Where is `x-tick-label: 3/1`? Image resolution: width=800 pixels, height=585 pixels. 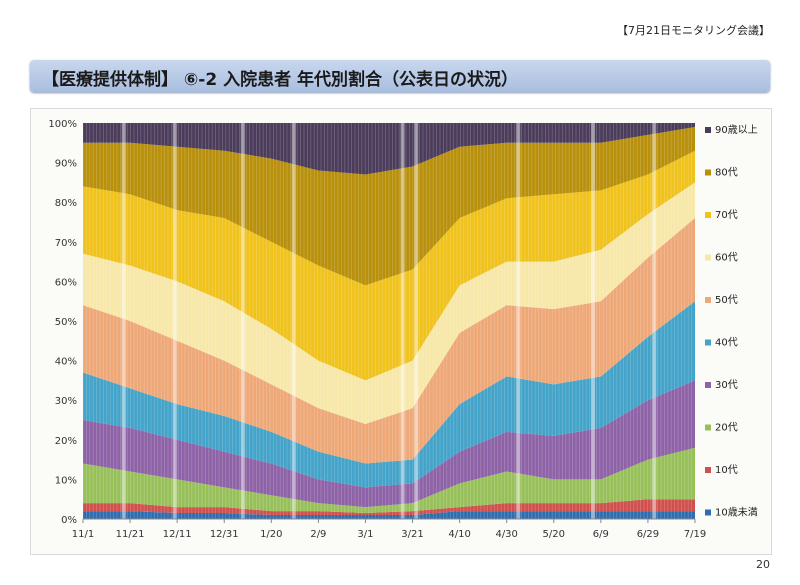
x-tick-label: 3/1 is located at coordinates (365, 534).